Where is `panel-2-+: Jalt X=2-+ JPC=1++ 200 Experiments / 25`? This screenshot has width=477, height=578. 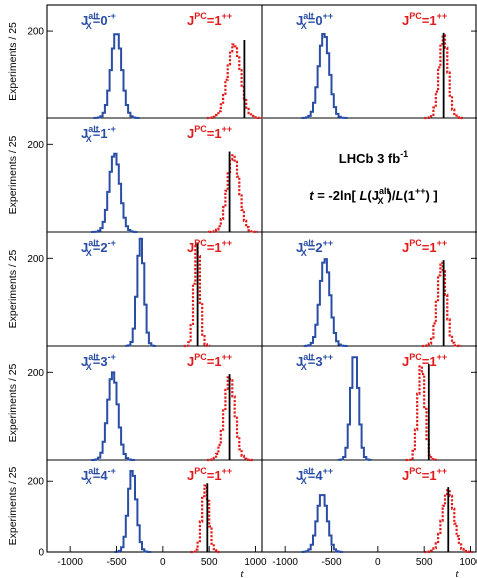
panel-2-+: Jalt X=2-+ JPC=1++ 200 Experiments / 25 is located at coordinates (119, 292).